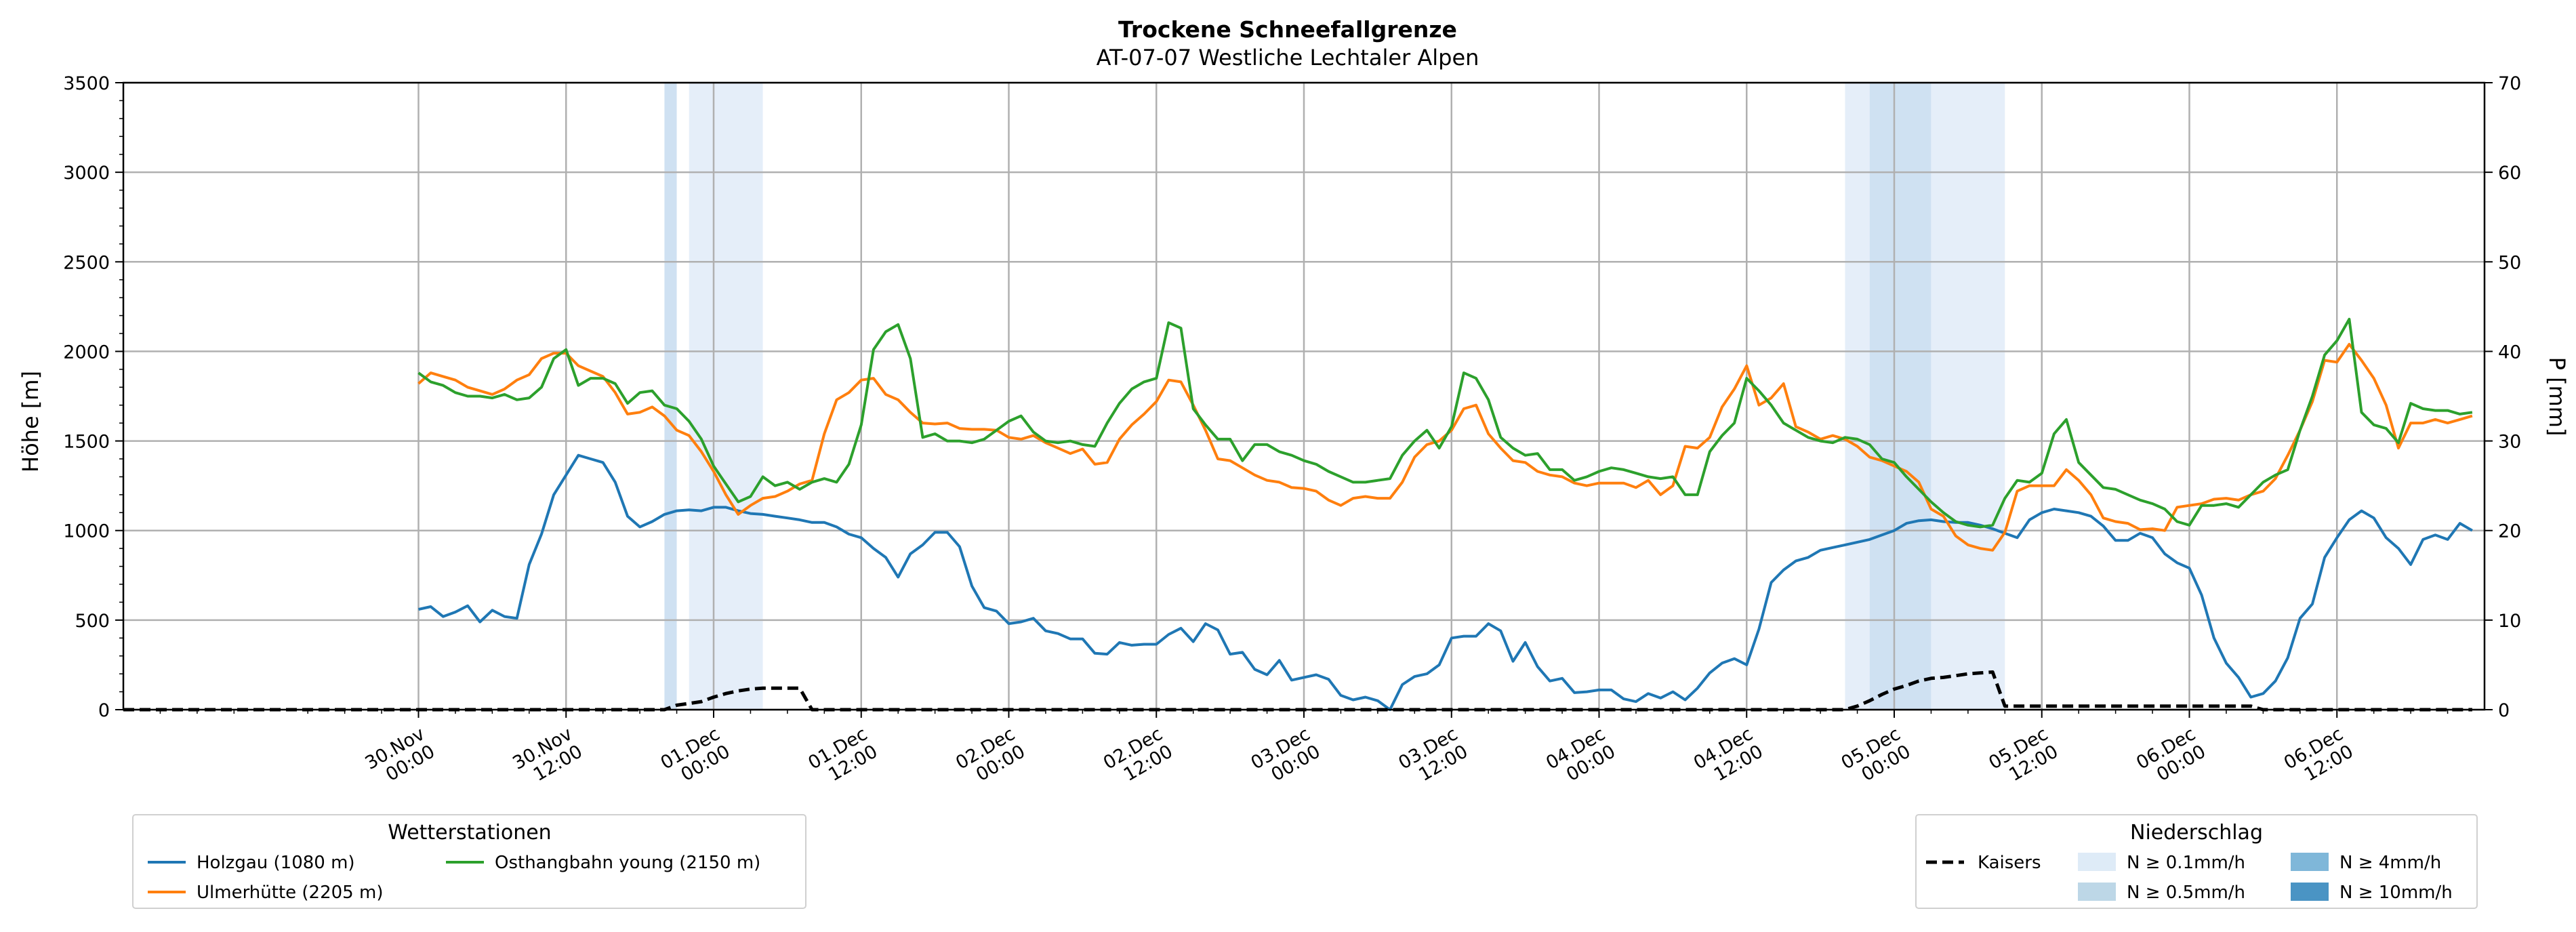  What do you see at coordinates (86, 173) in the screenshot?
I see `y-tick-label-6: 3000` at bounding box center [86, 173].